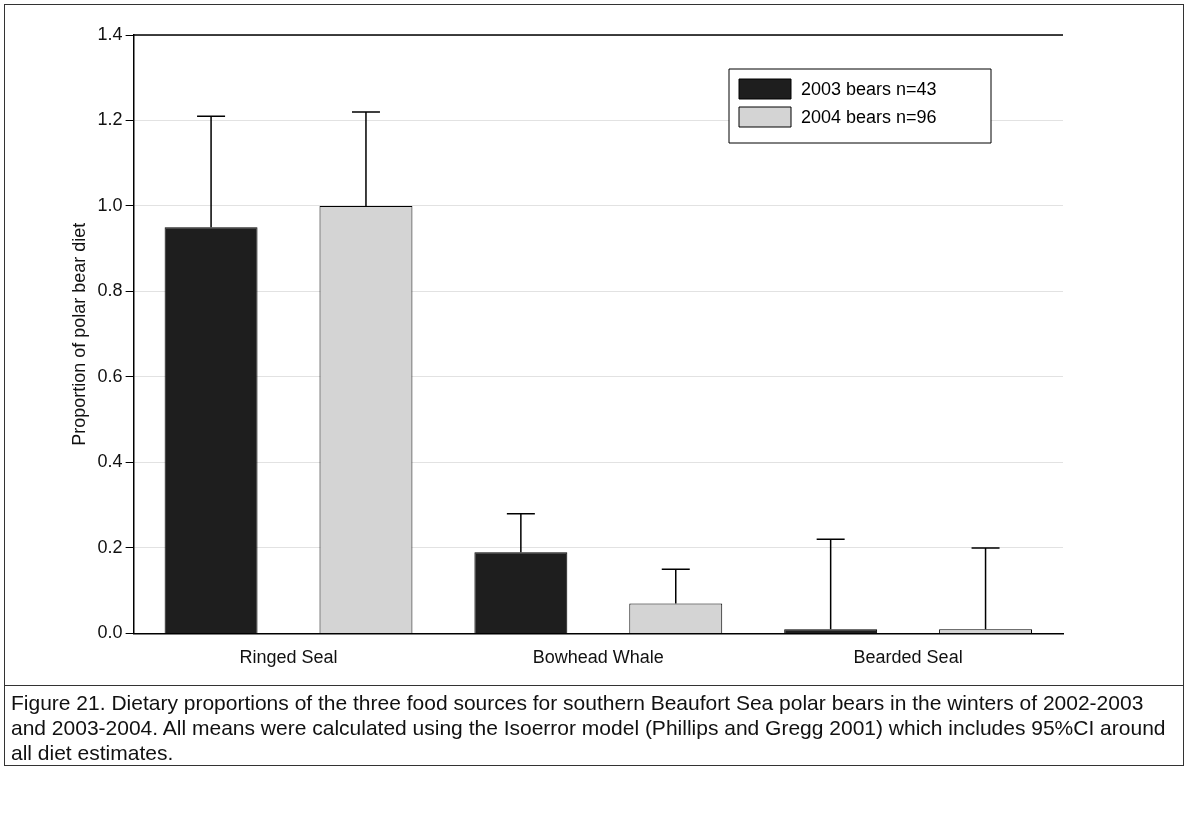 The width and height of the screenshot is (1188, 824). Describe the element at coordinates (288, 657) in the screenshot. I see `x-tick-label: Ringed Seal` at that location.